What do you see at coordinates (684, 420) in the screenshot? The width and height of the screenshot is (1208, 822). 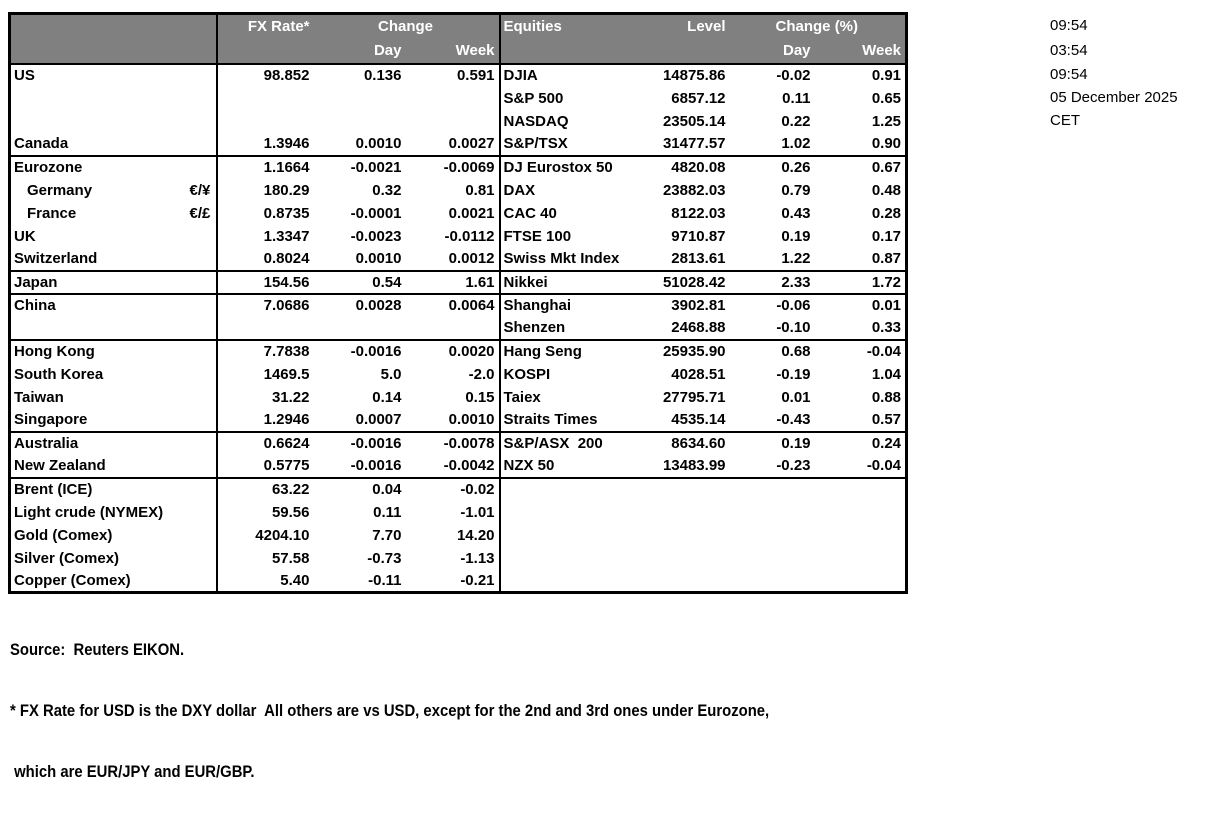 I see `equity-level-cell: 4535.14` at bounding box center [684, 420].